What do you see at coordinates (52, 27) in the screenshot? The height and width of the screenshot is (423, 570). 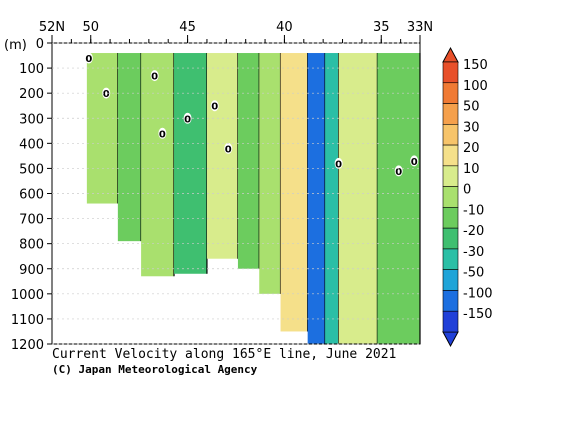 I see `x-tick-label-0: 52N` at bounding box center [52, 27].